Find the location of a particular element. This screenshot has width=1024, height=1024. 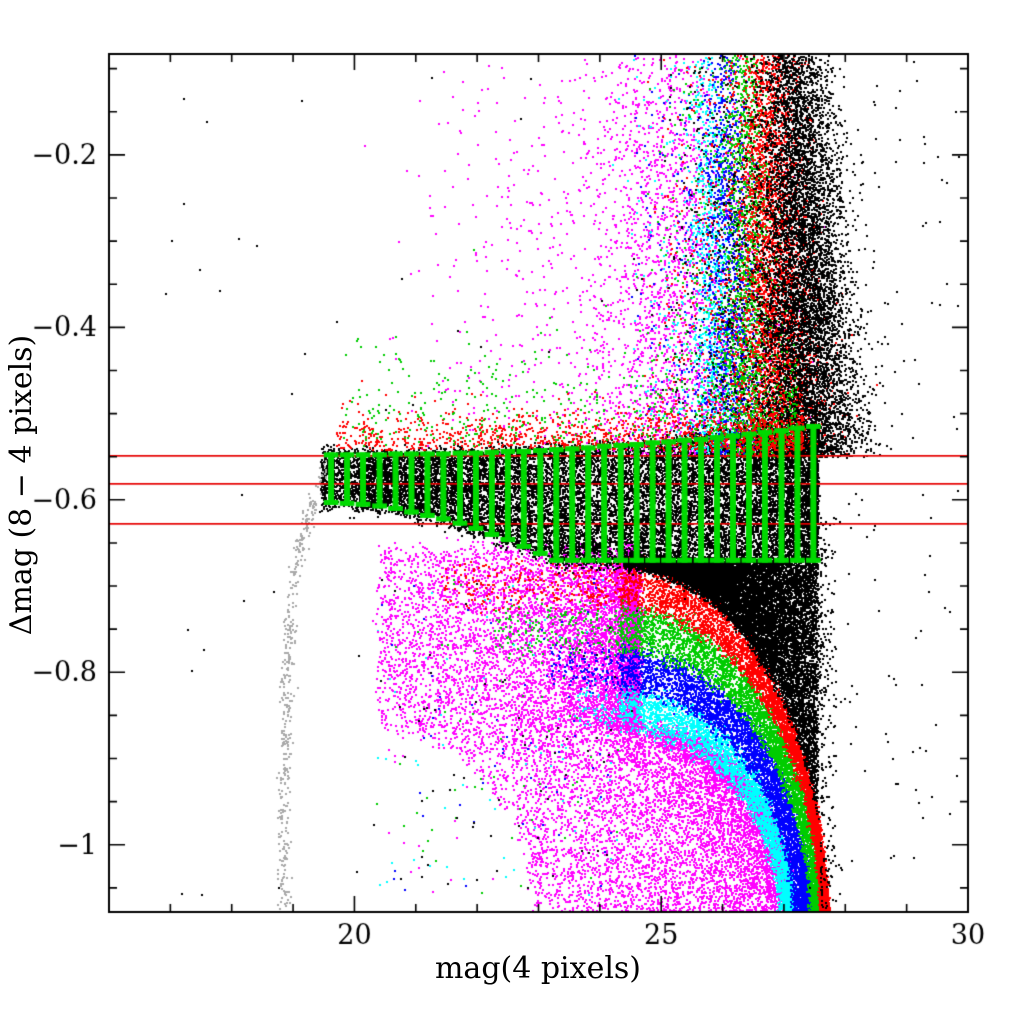

x-axis-title: mag(4 pixels) is located at coordinates (538, 968).